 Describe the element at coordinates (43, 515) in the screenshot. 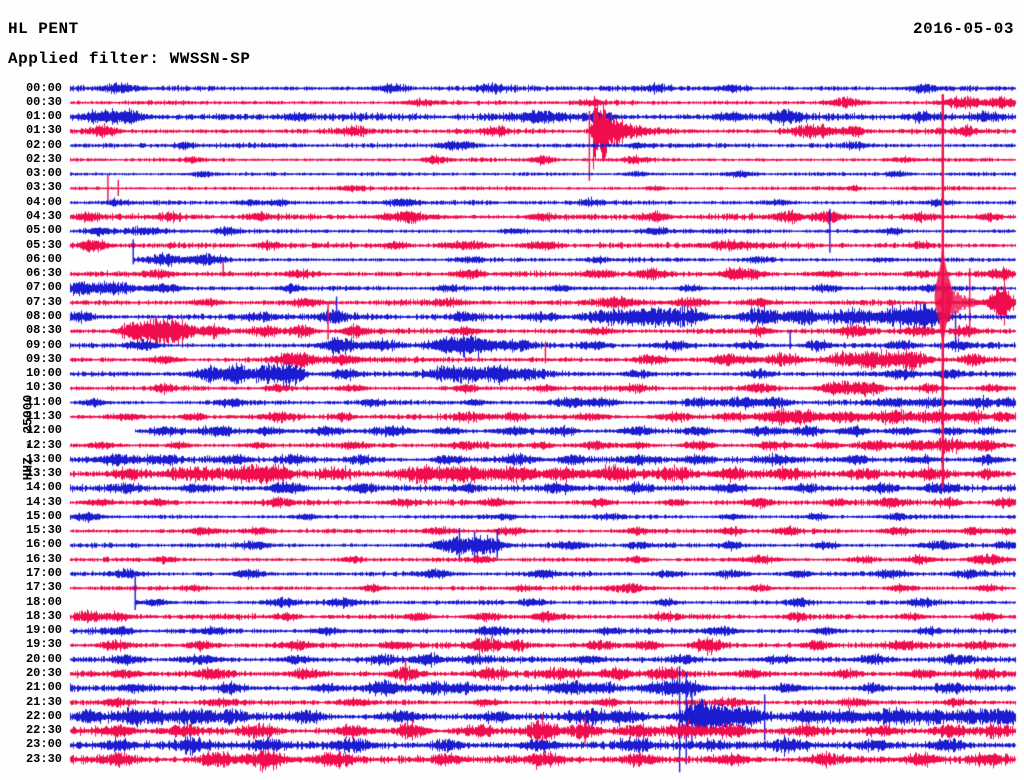

I see `time-label: 15:00` at that location.